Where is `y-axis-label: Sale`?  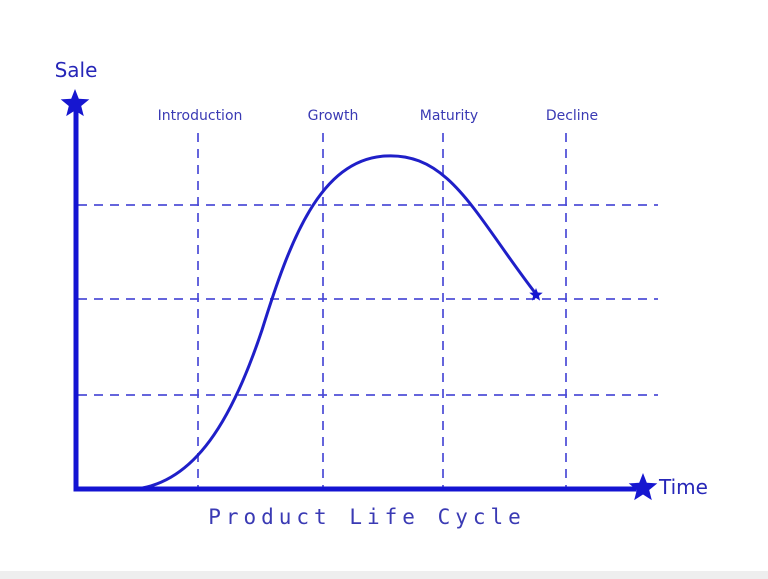 y-axis-label: Sale is located at coordinates (76, 70).